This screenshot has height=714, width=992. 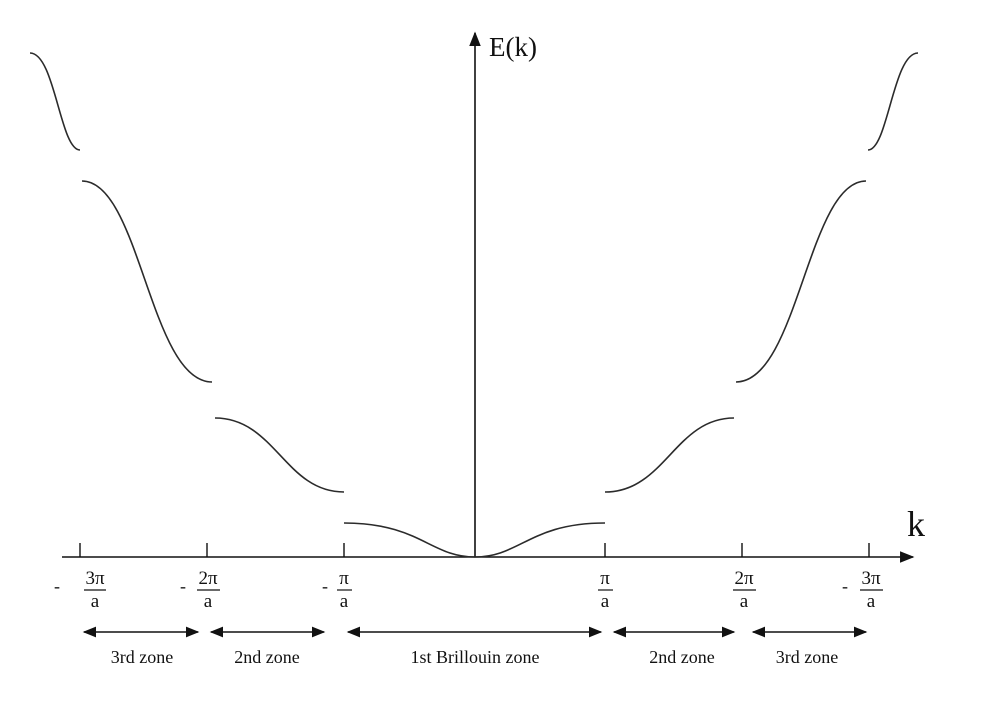 I want to click on zone-label: 1st Brillouin zone, so click(x=475, y=657).